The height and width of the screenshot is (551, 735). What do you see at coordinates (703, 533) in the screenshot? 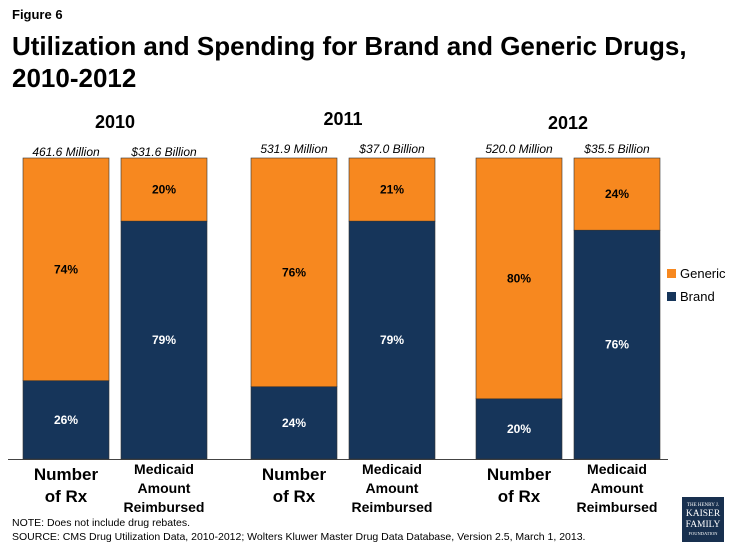
I see `logo-line-4: FOUNDATION` at bounding box center [703, 533].